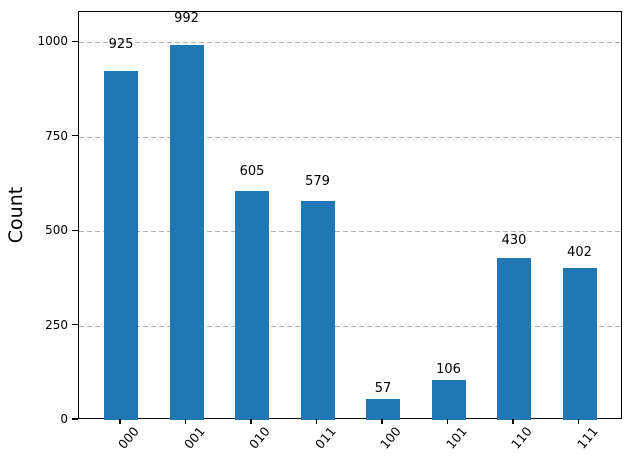  What do you see at coordinates (448, 370) in the screenshot?
I see `bar-value-label-101: 106` at bounding box center [448, 370].